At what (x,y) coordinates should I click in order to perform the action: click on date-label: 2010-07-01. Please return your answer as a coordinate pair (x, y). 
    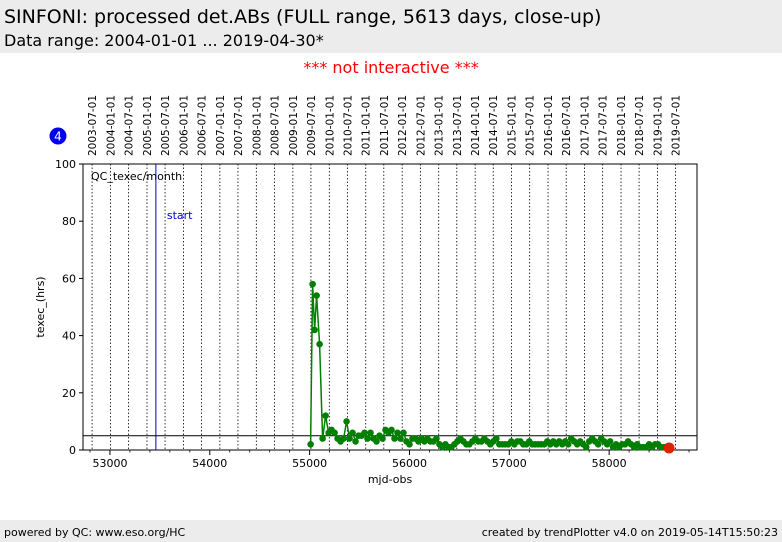
    Looking at the image, I should click on (348, 125).